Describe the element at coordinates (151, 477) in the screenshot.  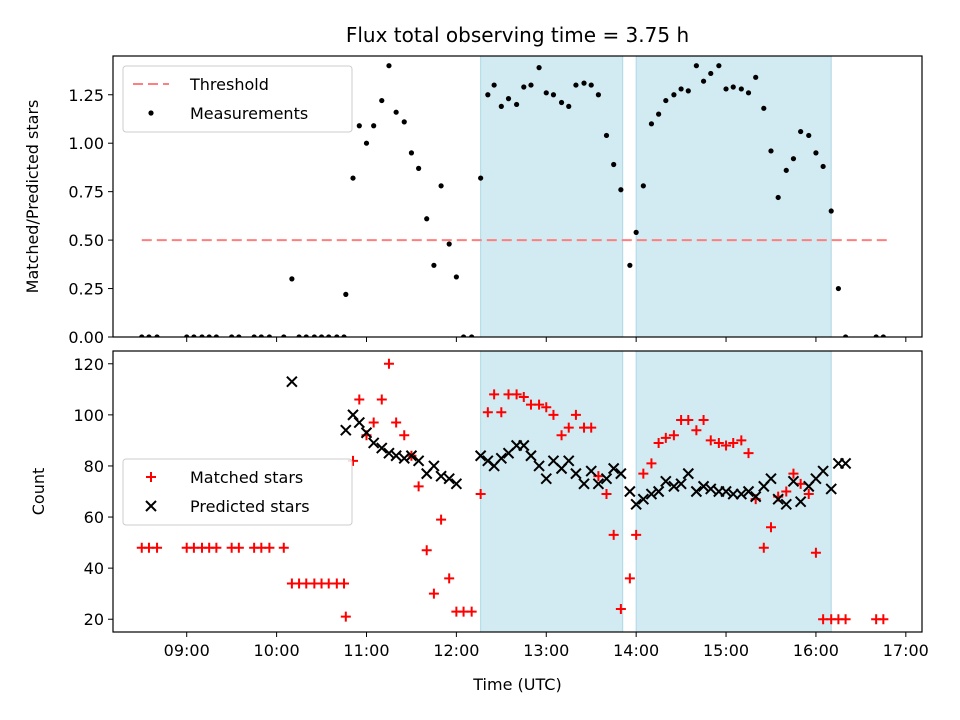
I see `legend-matched-swatch` at that location.